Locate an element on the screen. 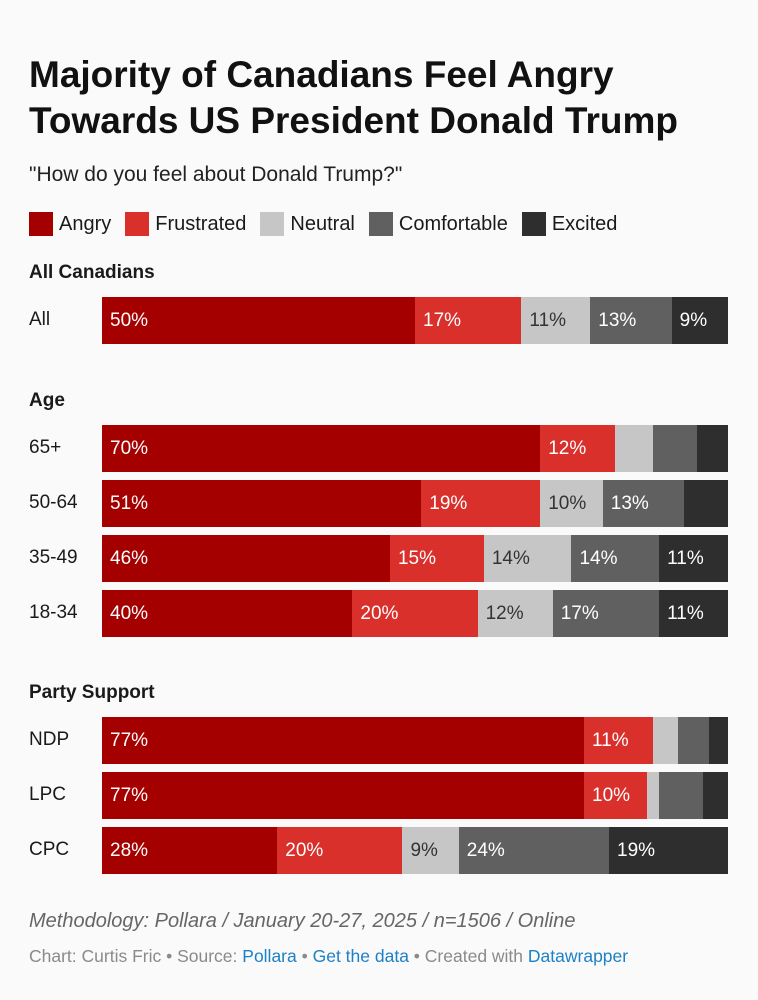  row-label: 18-34 is located at coordinates (53, 612).